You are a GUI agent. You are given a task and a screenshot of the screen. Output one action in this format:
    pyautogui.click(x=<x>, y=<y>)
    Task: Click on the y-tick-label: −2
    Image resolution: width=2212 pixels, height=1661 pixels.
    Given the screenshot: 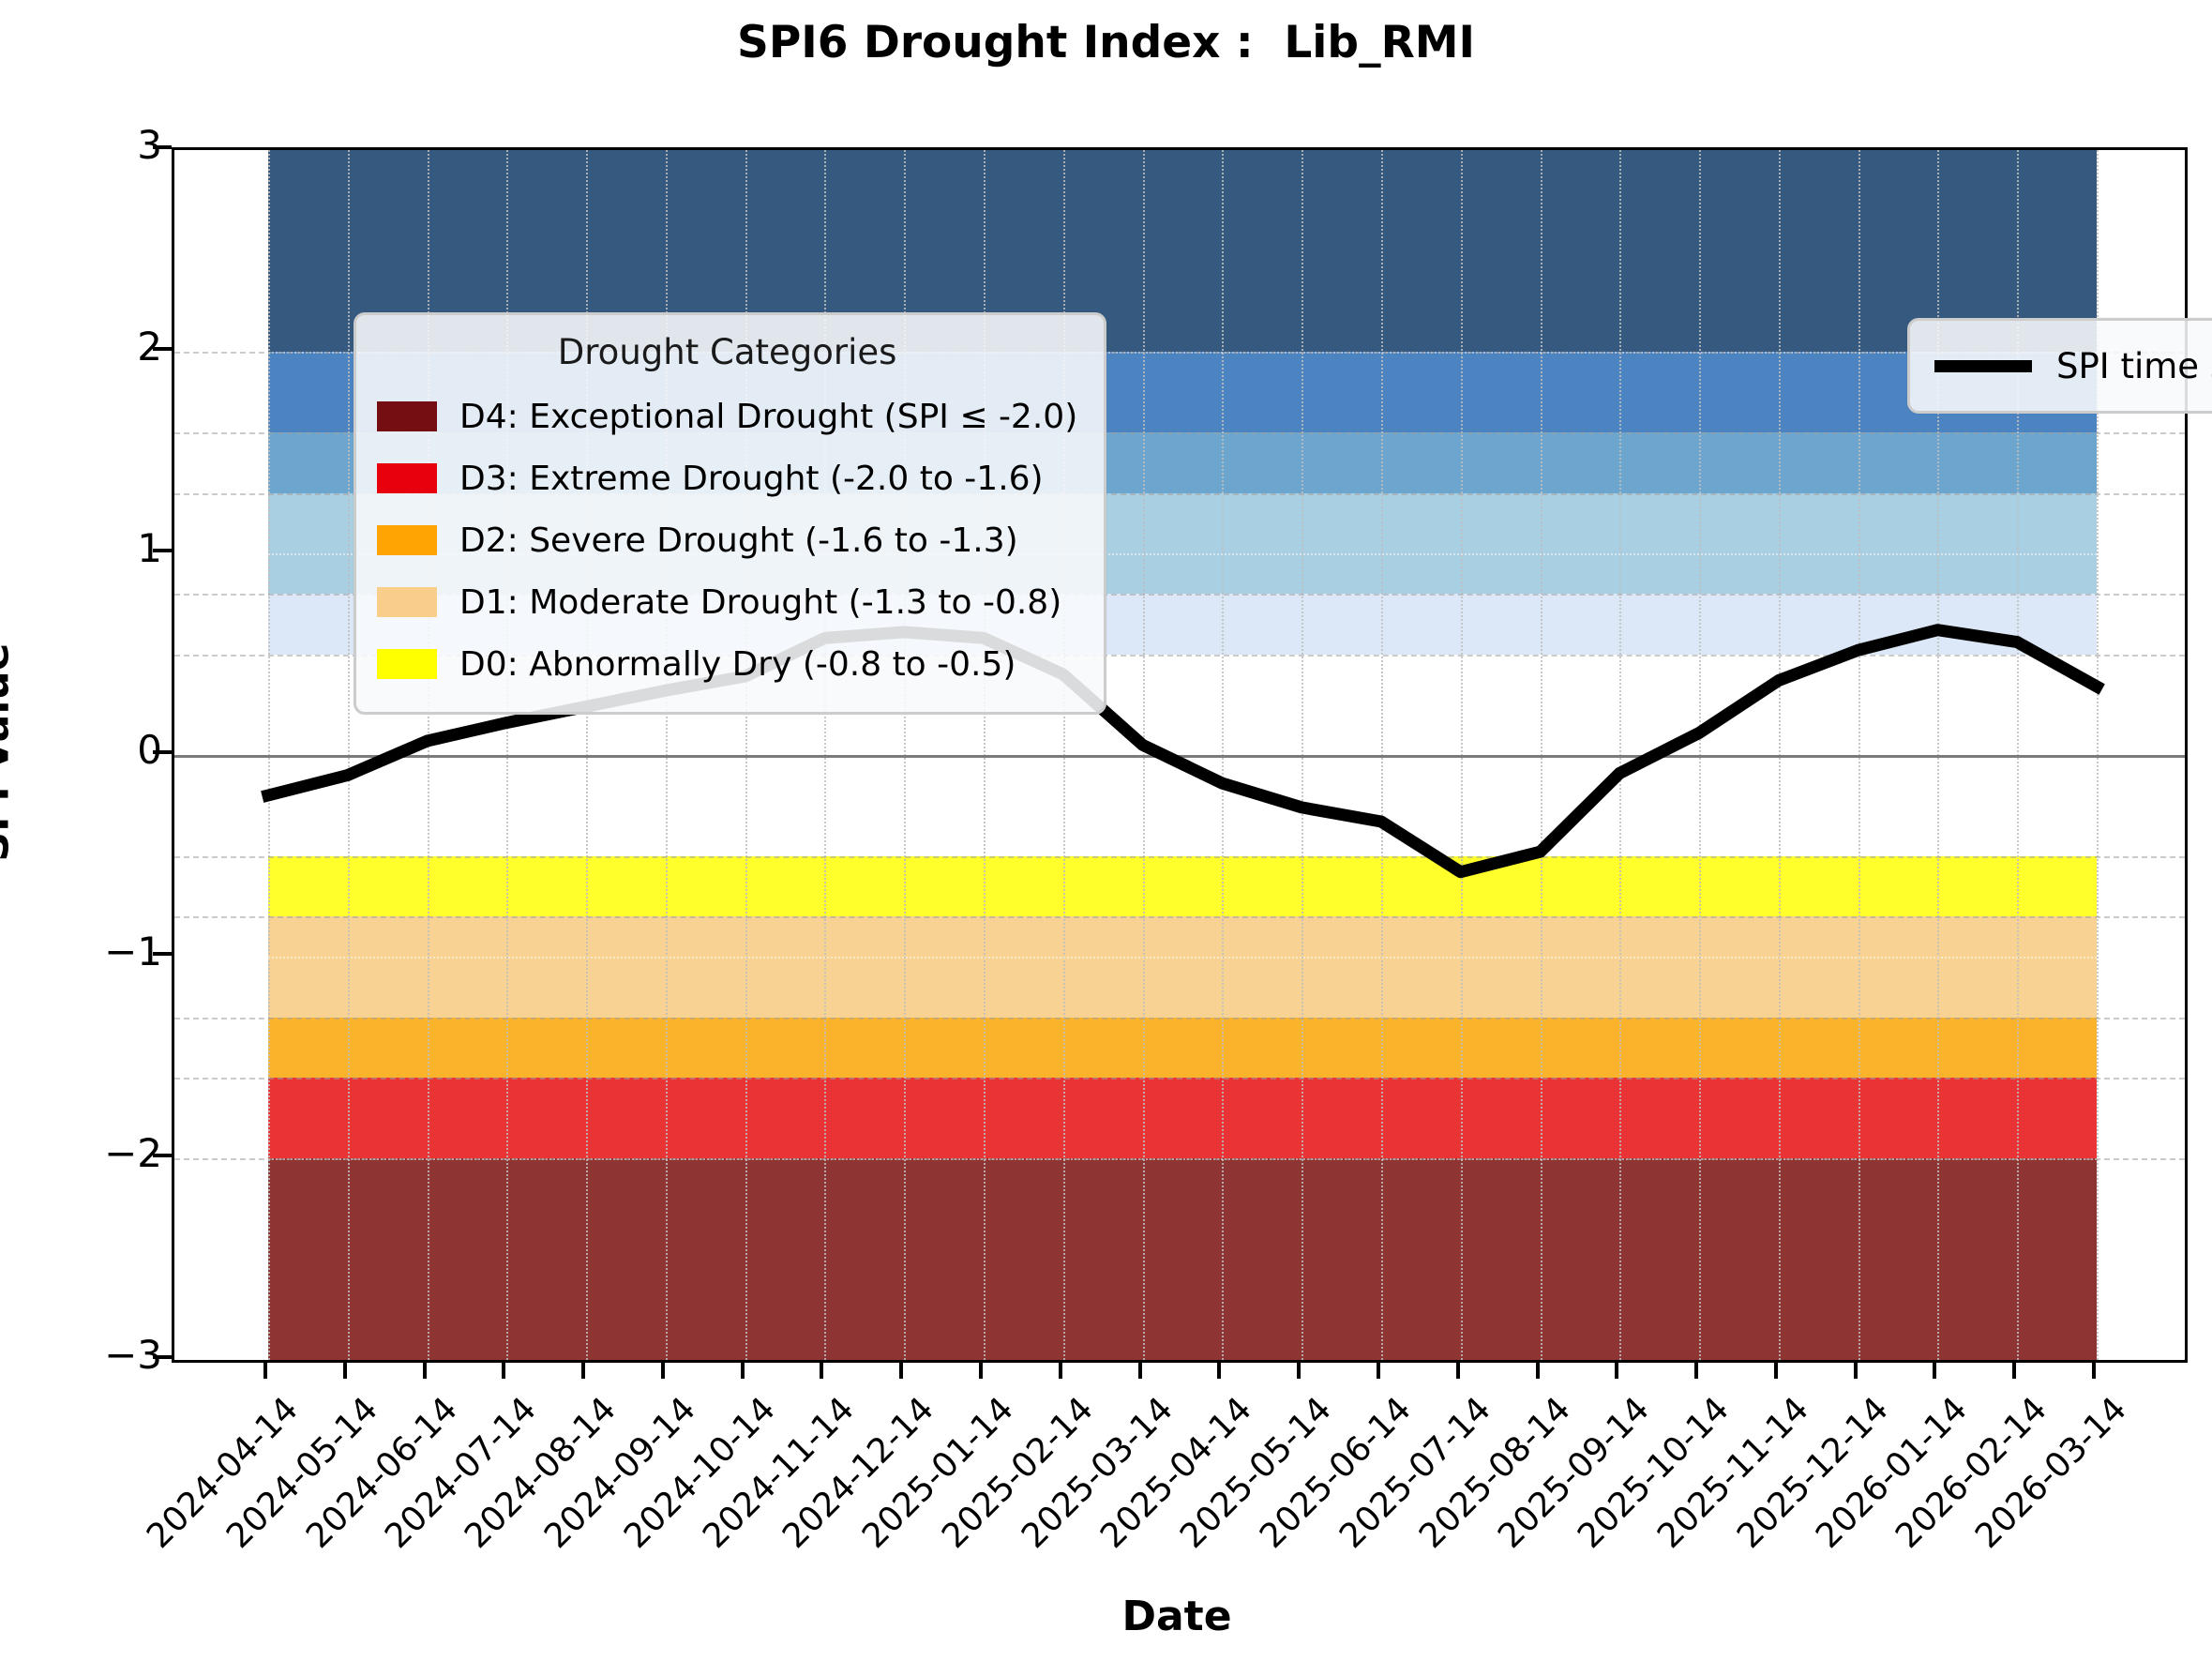 What is the action you would take?
    pyautogui.click(x=133, y=1153)
    